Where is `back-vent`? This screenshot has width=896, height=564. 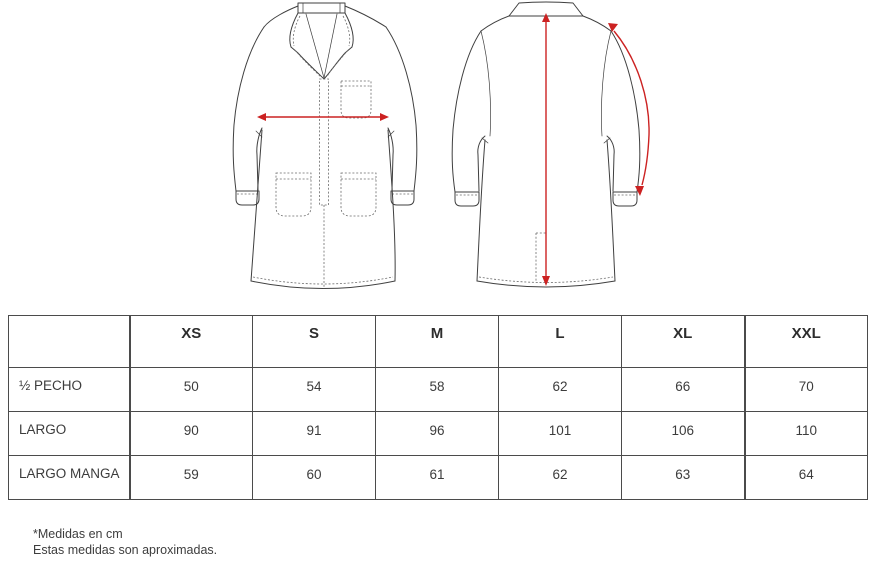 back-vent is located at coordinates (540, 256).